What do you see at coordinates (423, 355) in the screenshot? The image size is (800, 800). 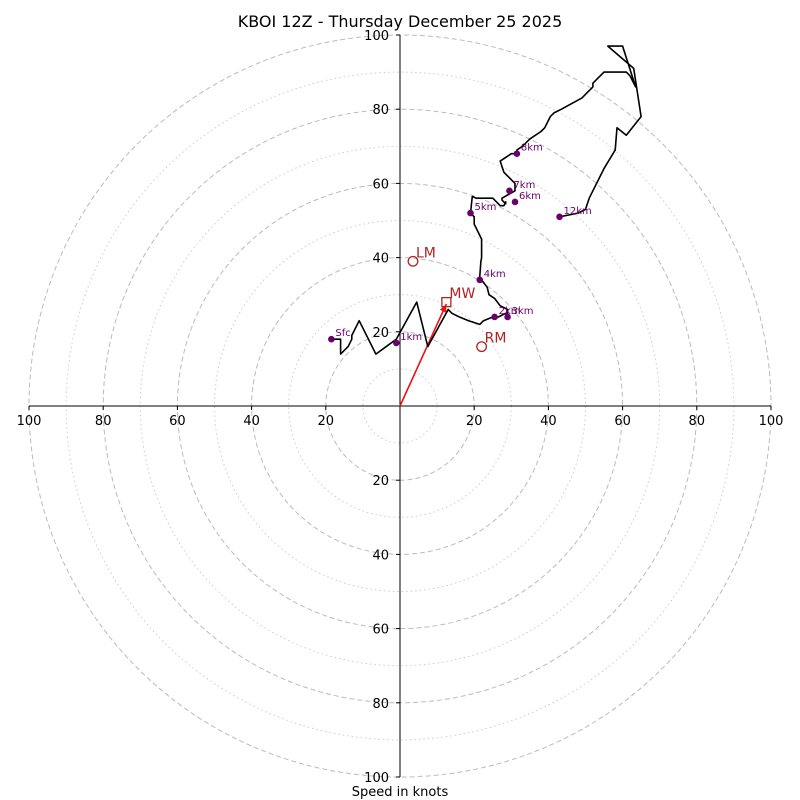 I see `shear-vector-line` at bounding box center [423, 355].